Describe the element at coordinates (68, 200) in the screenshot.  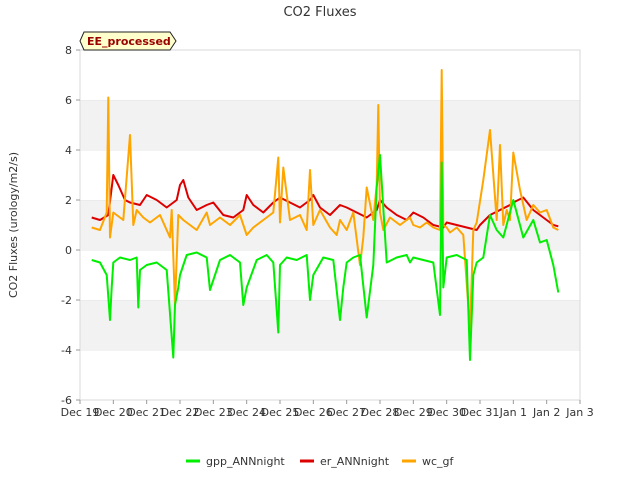
I see `y-tick-label: 2` at that location.